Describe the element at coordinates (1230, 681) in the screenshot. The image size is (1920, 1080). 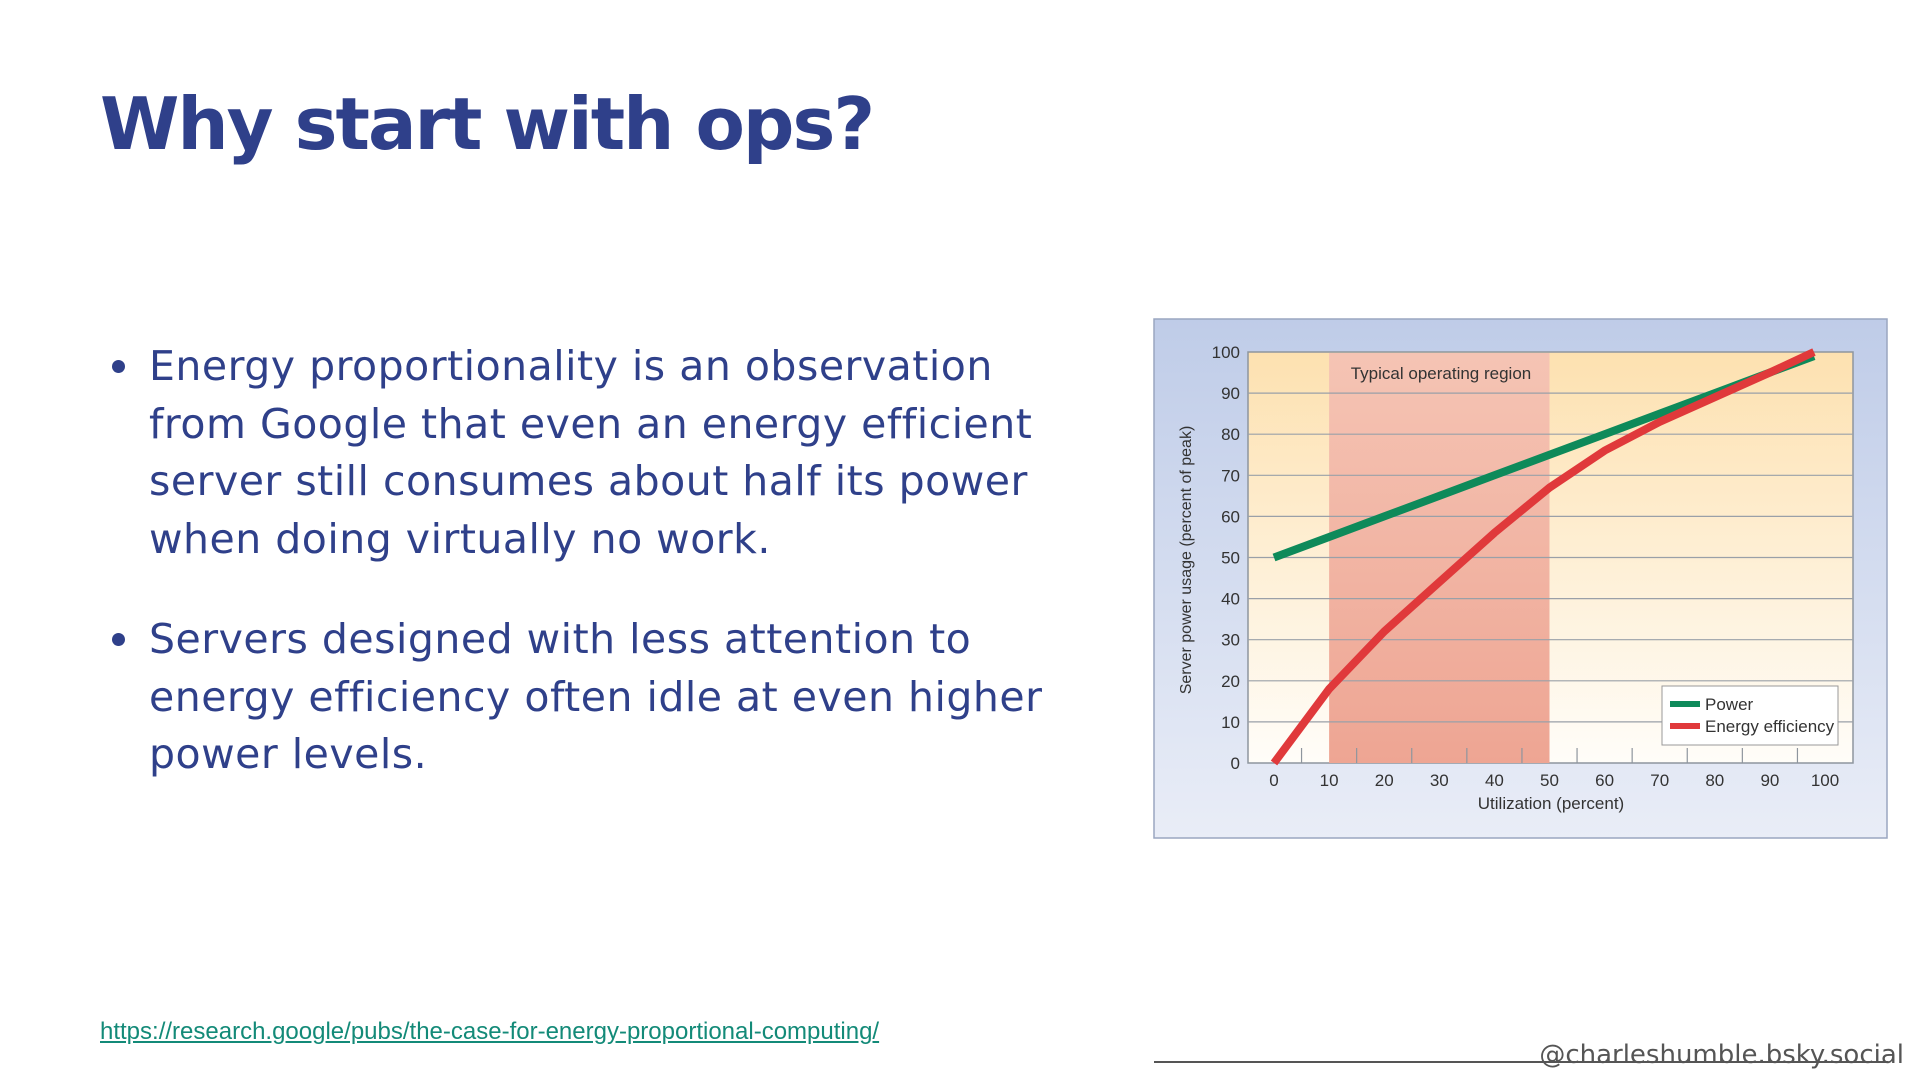
I see `y-tick-label: 20` at that location.